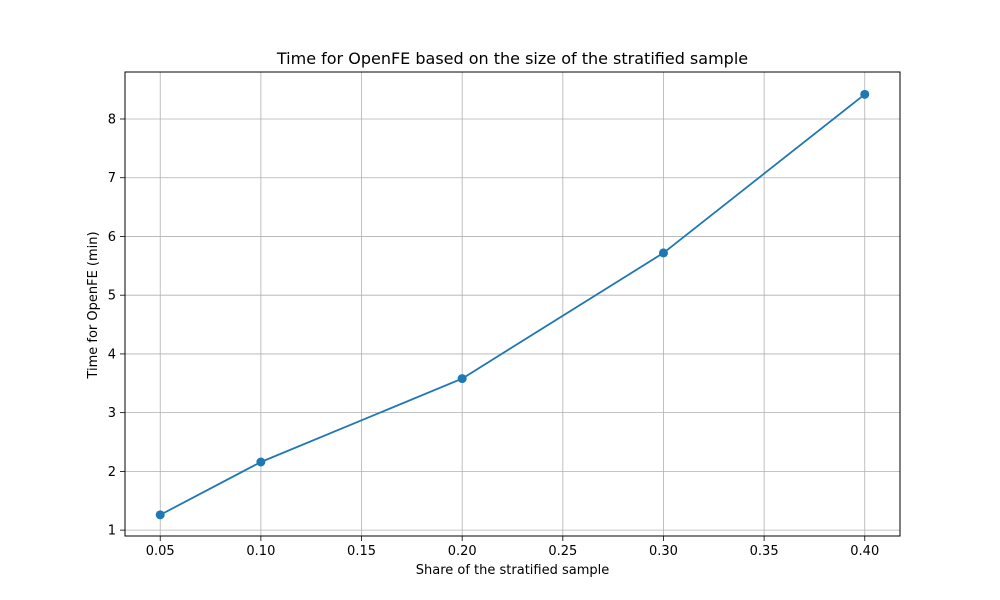  Describe the element at coordinates (663, 551) in the screenshot. I see `x-tick-label: 0.30` at that location.